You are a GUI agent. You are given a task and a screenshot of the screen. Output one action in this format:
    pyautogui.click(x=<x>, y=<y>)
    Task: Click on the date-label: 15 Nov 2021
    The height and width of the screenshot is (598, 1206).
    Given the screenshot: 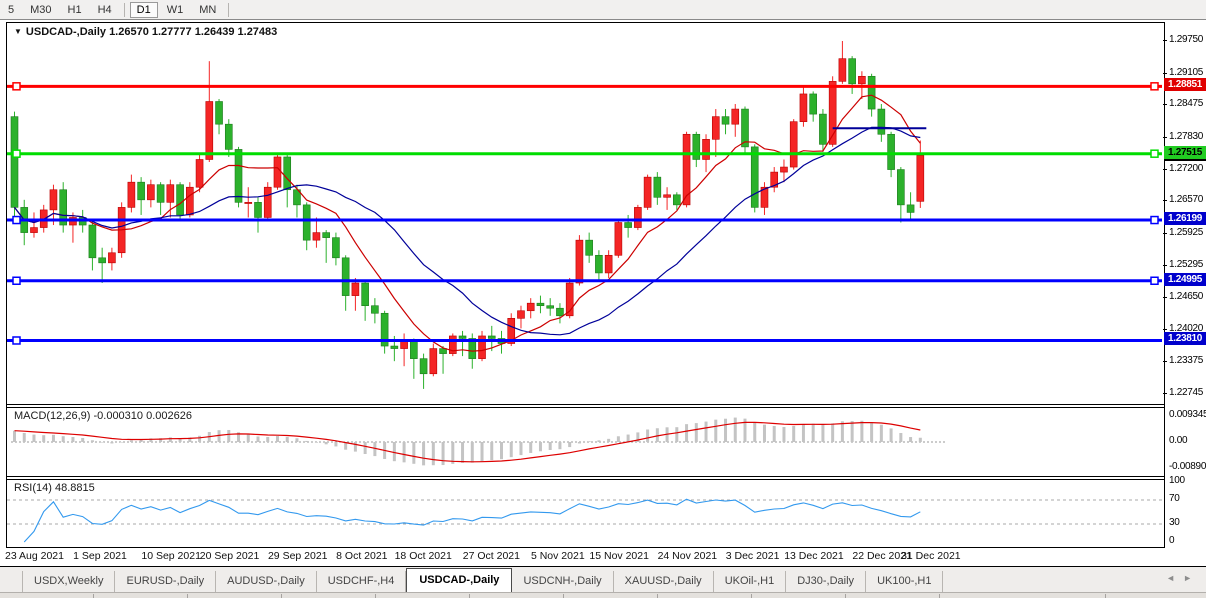 What is the action you would take?
    pyautogui.click(x=619, y=556)
    